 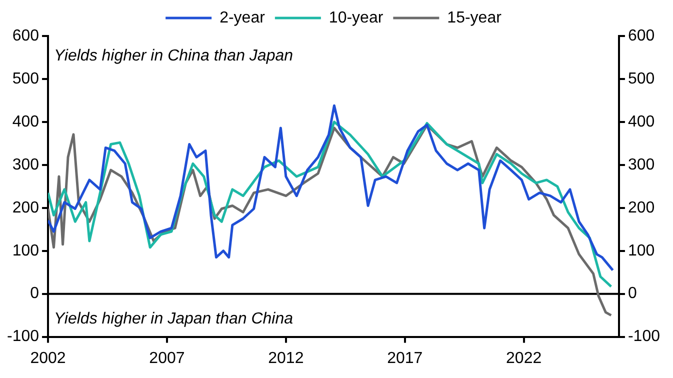 I want to click on x-tick-label: 2012, so click(x=286, y=358).